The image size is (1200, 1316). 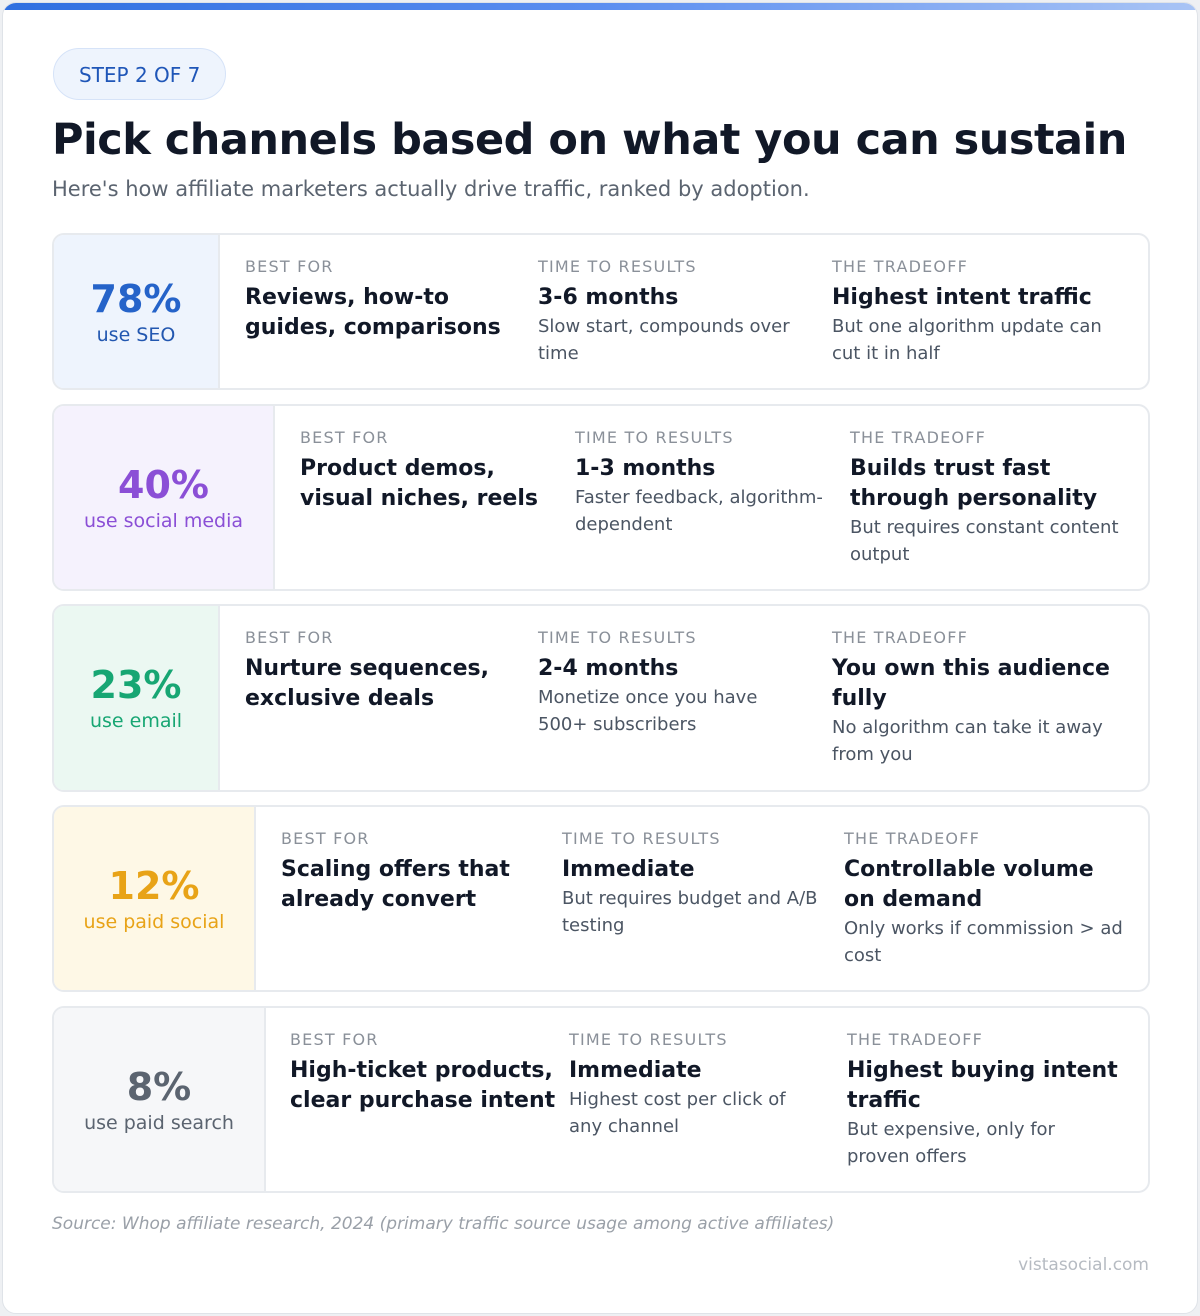 What do you see at coordinates (154, 921) in the screenshot?
I see `stat-label: use paid social` at bounding box center [154, 921].